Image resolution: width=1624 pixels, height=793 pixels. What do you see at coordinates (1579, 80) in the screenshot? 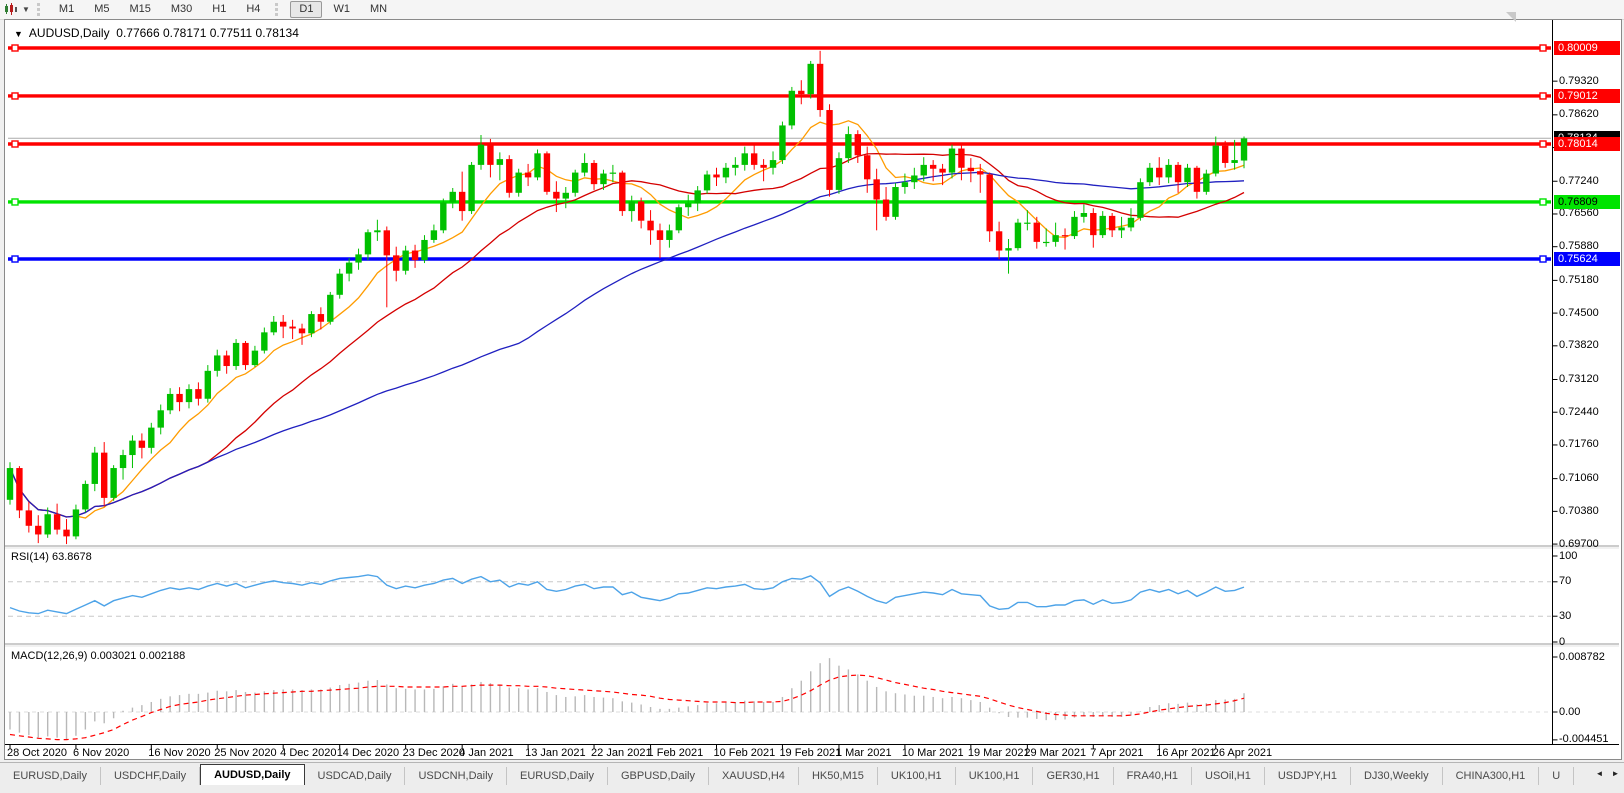
I see `price-axis-label: 0.79320` at bounding box center [1579, 80].